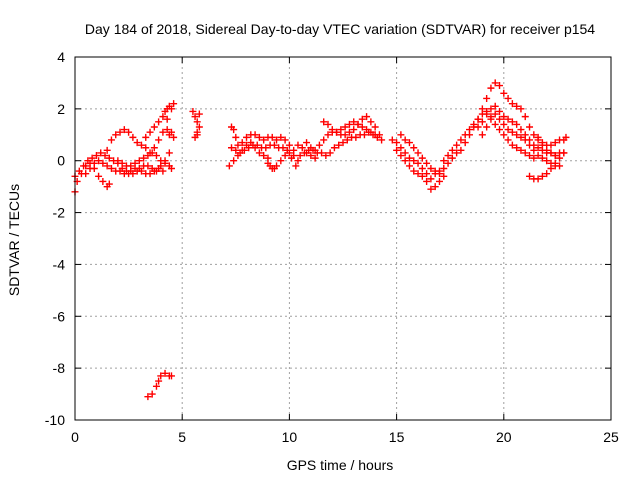 The height and width of the screenshot is (480, 640). I want to click on series-track-g, so click(159, 385).